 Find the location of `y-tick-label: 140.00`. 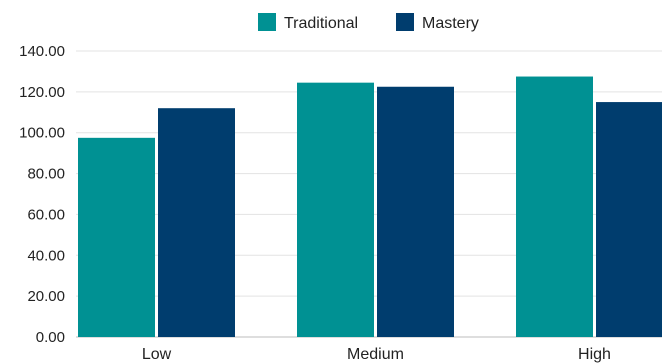

y-tick-label: 140.00 is located at coordinates (42, 51).